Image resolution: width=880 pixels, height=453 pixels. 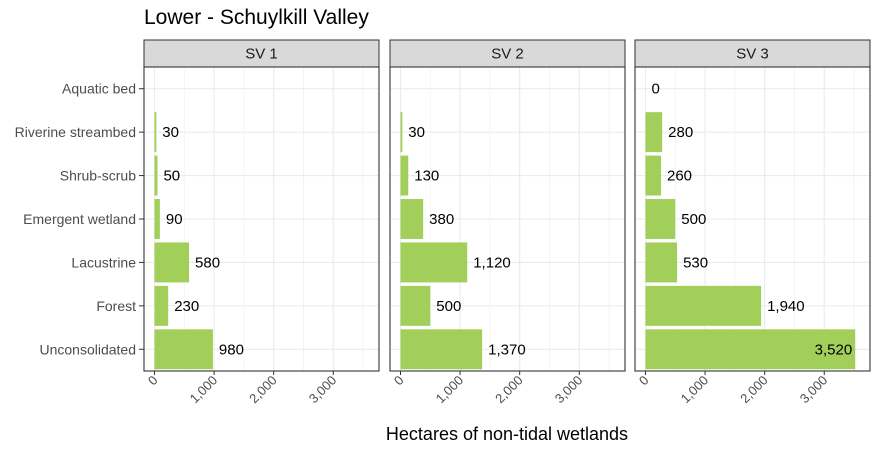 I want to click on data-label-sv-1-forest: 230, so click(x=186, y=306).